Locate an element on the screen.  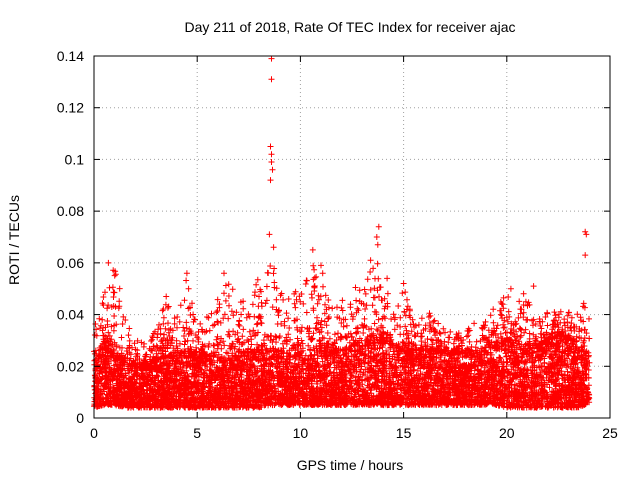
y-tick-label: 0.06 is located at coordinates (70, 263).